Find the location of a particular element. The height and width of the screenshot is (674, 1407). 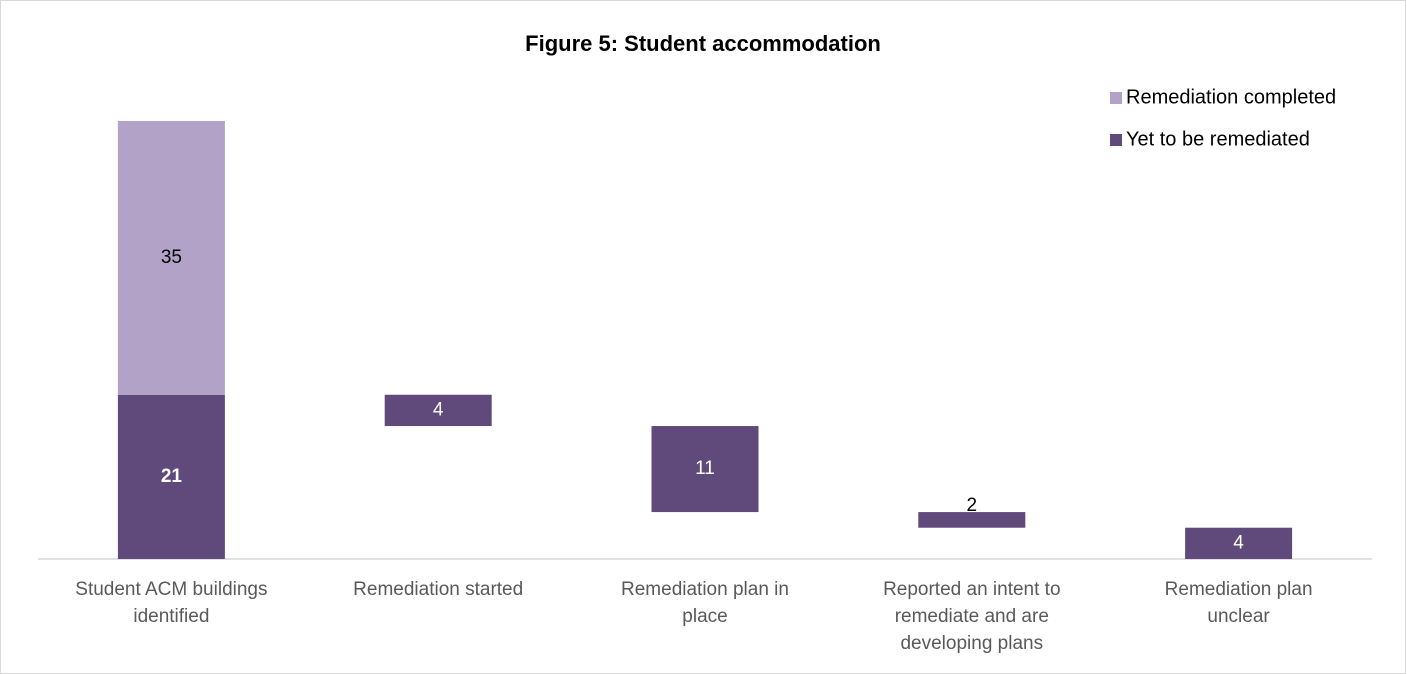

data-label: 2 is located at coordinates (972, 505).